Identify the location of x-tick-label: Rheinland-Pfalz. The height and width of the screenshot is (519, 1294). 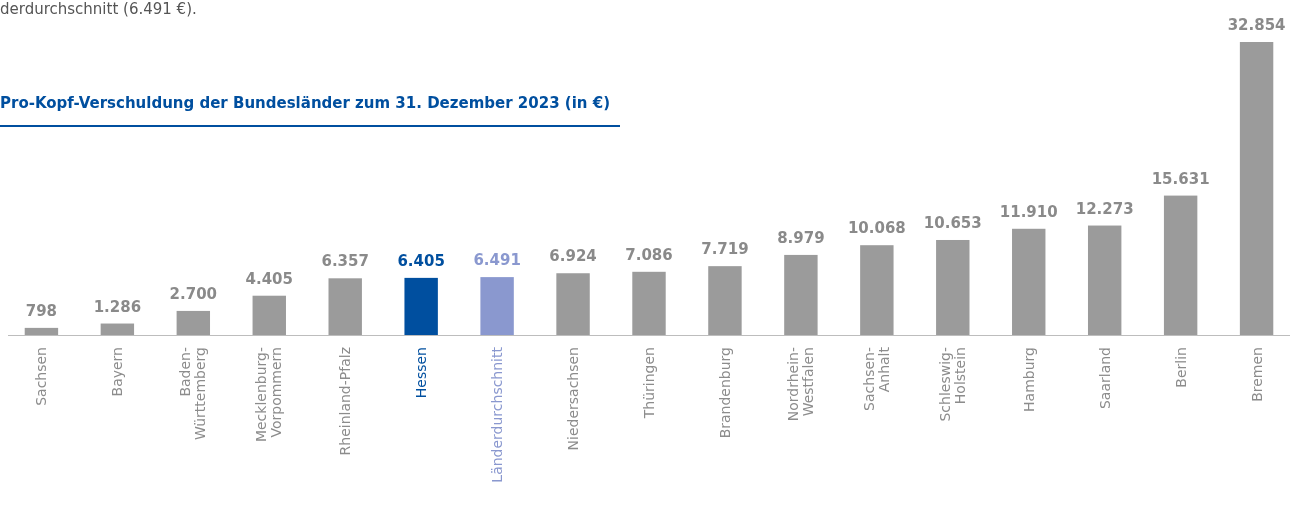
(345, 401).